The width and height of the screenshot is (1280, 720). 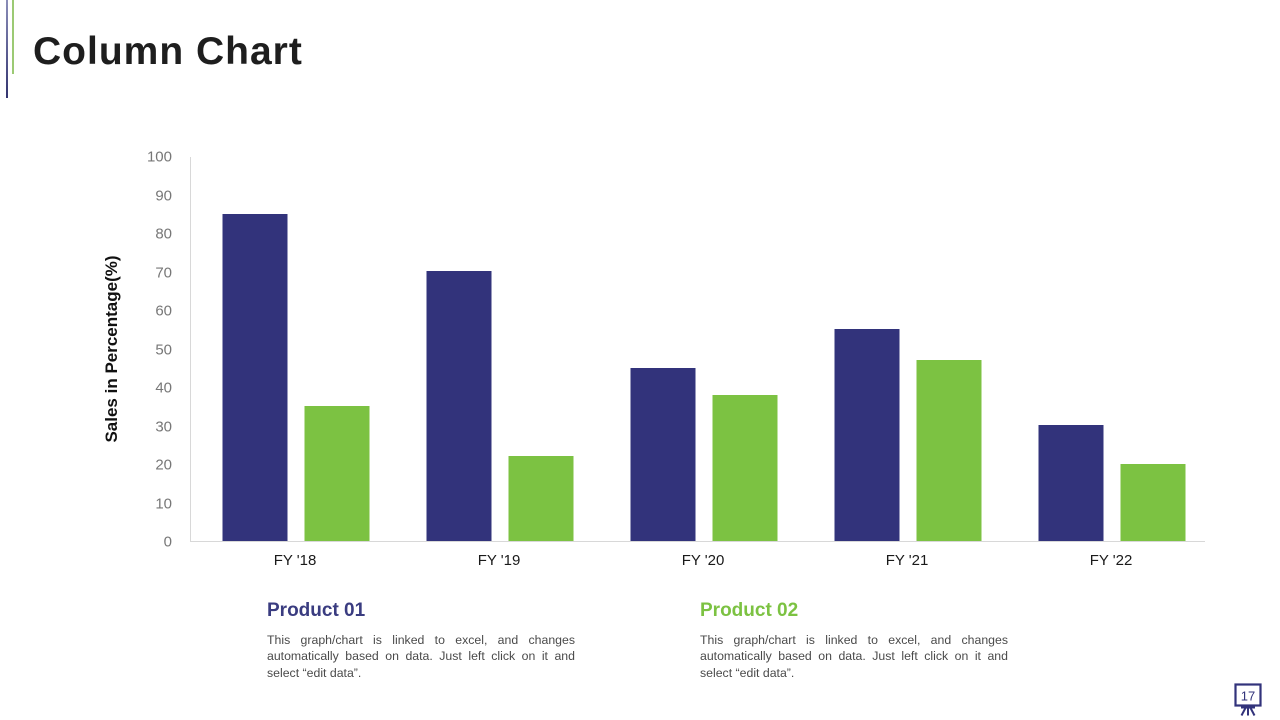 What do you see at coordinates (163, 195) in the screenshot?
I see `y-tick-90: 90` at bounding box center [163, 195].